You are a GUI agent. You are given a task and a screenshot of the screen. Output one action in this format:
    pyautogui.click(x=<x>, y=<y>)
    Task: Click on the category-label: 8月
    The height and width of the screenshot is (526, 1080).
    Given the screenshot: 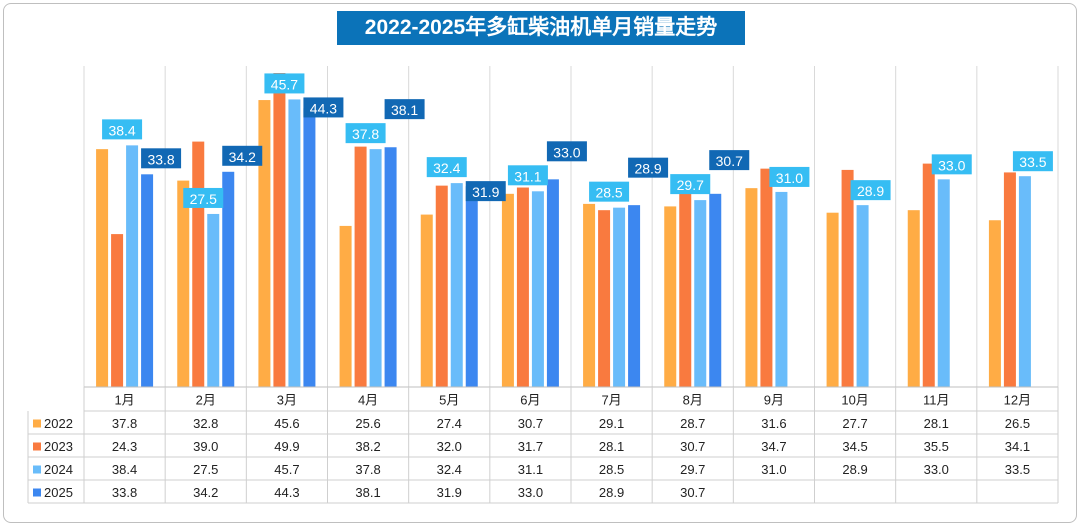 What is the action you would take?
    pyautogui.click(x=693, y=400)
    